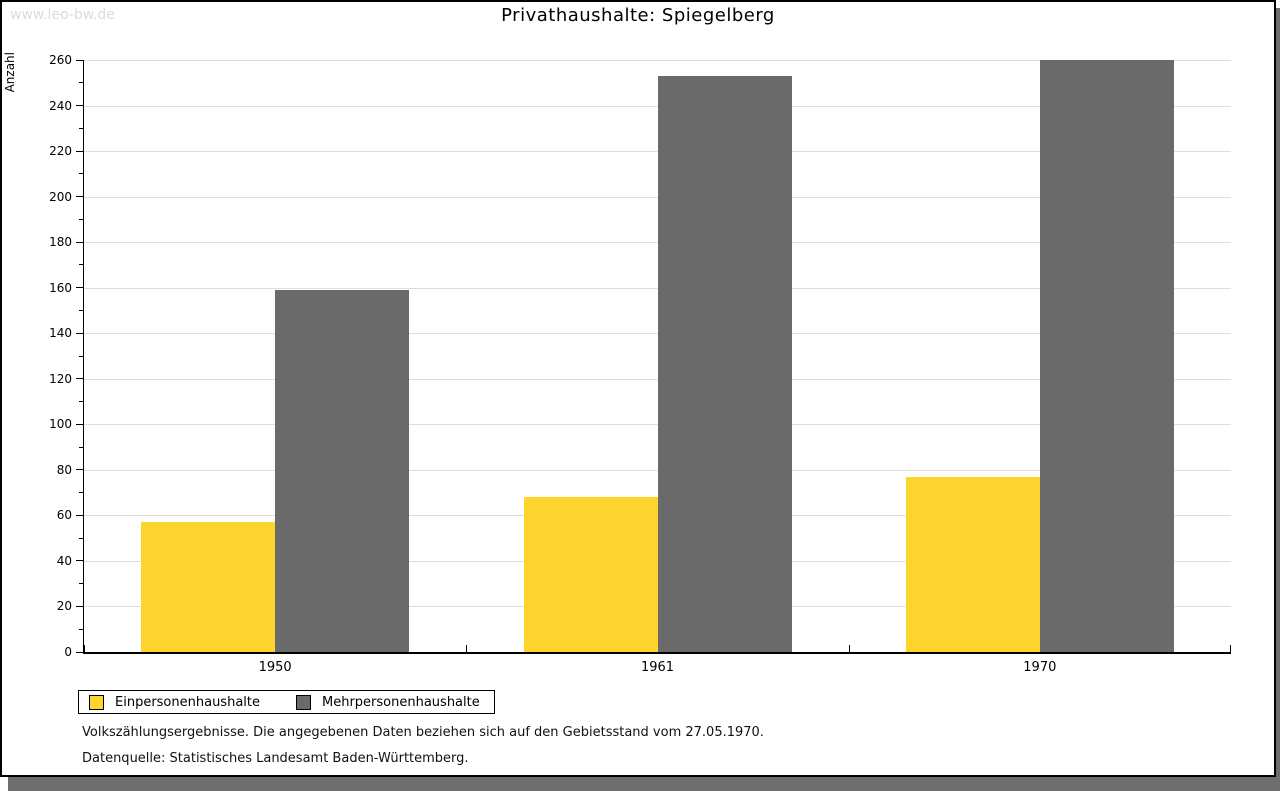 The width and height of the screenshot is (1280, 791). What do you see at coordinates (60, 242) in the screenshot?
I see `y-tick-label-180: 180` at bounding box center [60, 242].